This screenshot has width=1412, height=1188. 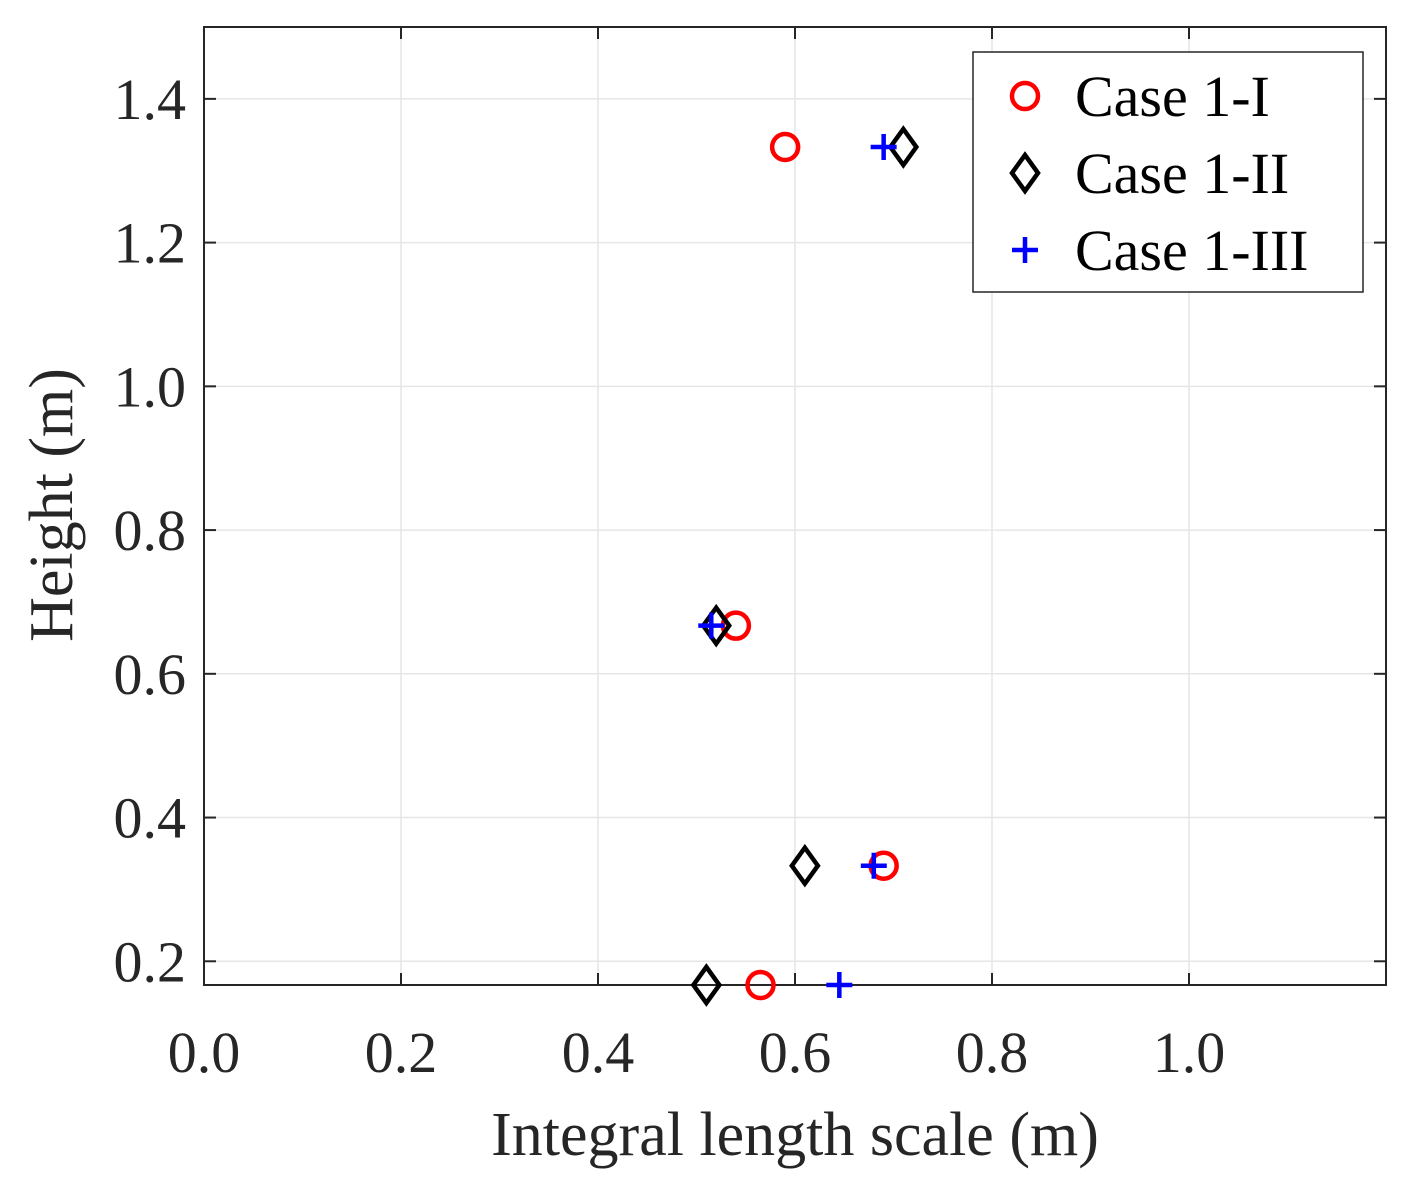 What do you see at coordinates (401, 1052) in the screenshot?
I see `x-tick-label: 0.2` at bounding box center [401, 1052].